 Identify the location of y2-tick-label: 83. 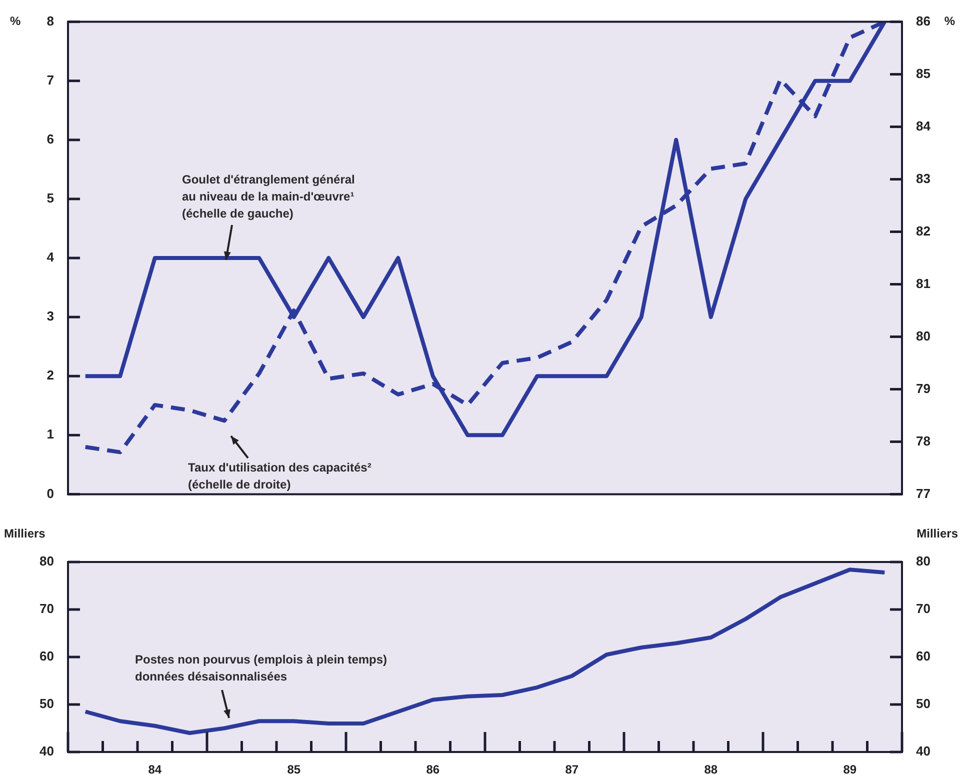
(923, 178).